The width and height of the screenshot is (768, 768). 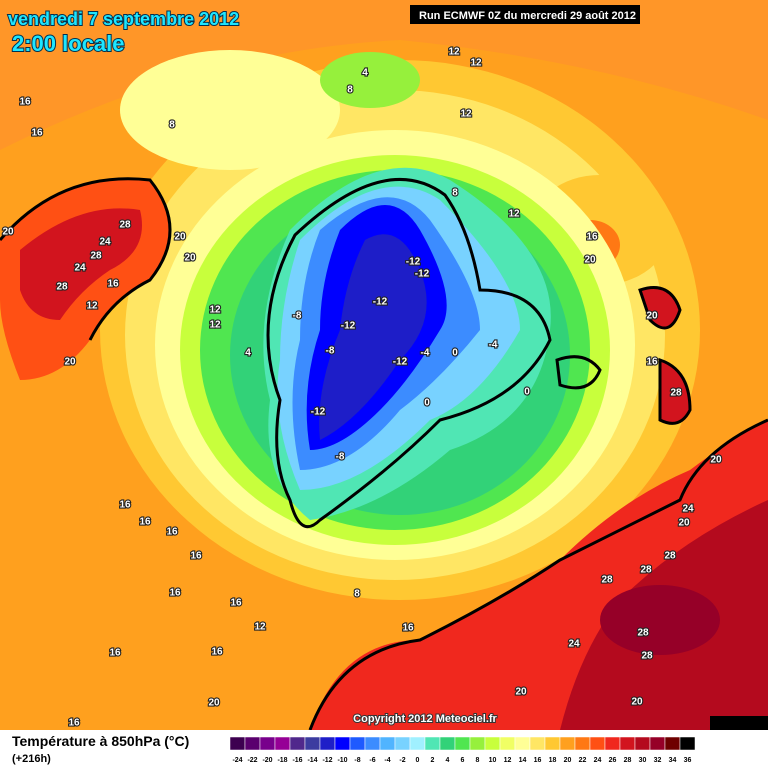 I want to click on scale-tick-label: -18, so click(x=282, y=760).